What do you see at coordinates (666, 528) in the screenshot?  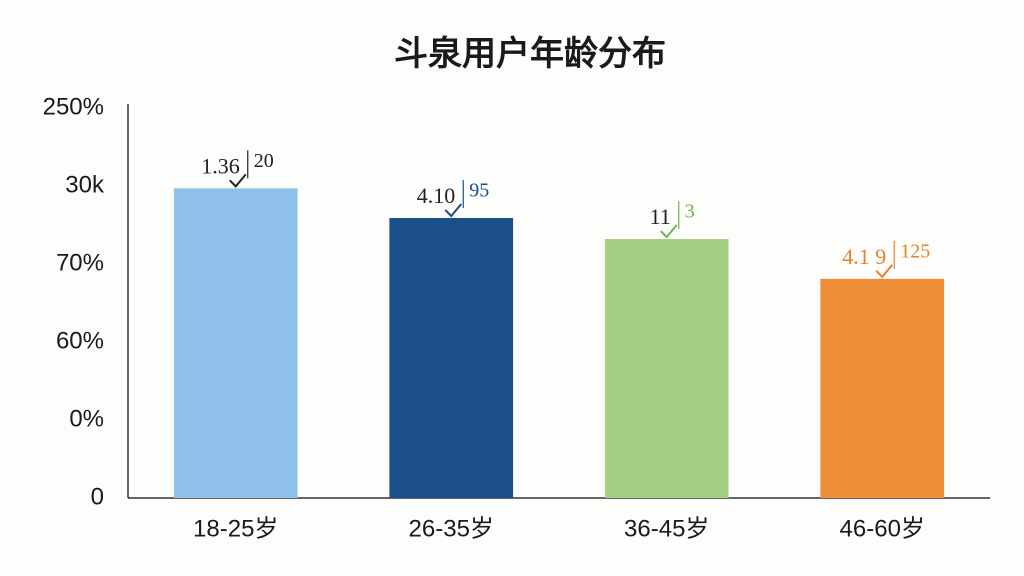 I see `x-tick-label: 36-45岁` at bounding box center [666, 528].